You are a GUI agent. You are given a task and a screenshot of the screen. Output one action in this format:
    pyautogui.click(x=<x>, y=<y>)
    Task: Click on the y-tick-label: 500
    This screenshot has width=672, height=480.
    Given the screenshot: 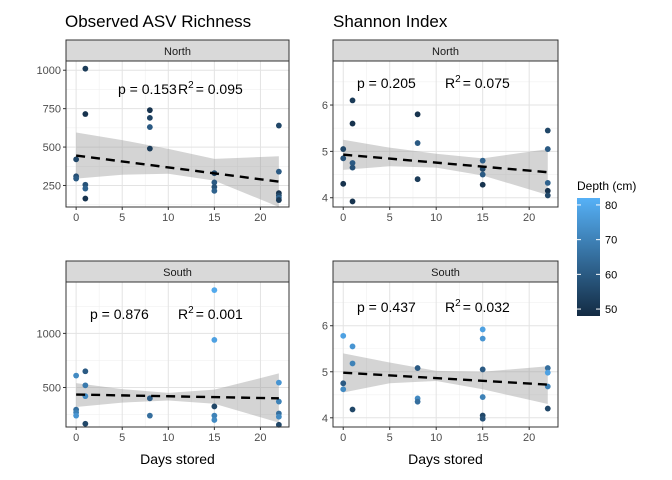 What is the action you would take?
    pyautogui.click(x=52, y=389)
    